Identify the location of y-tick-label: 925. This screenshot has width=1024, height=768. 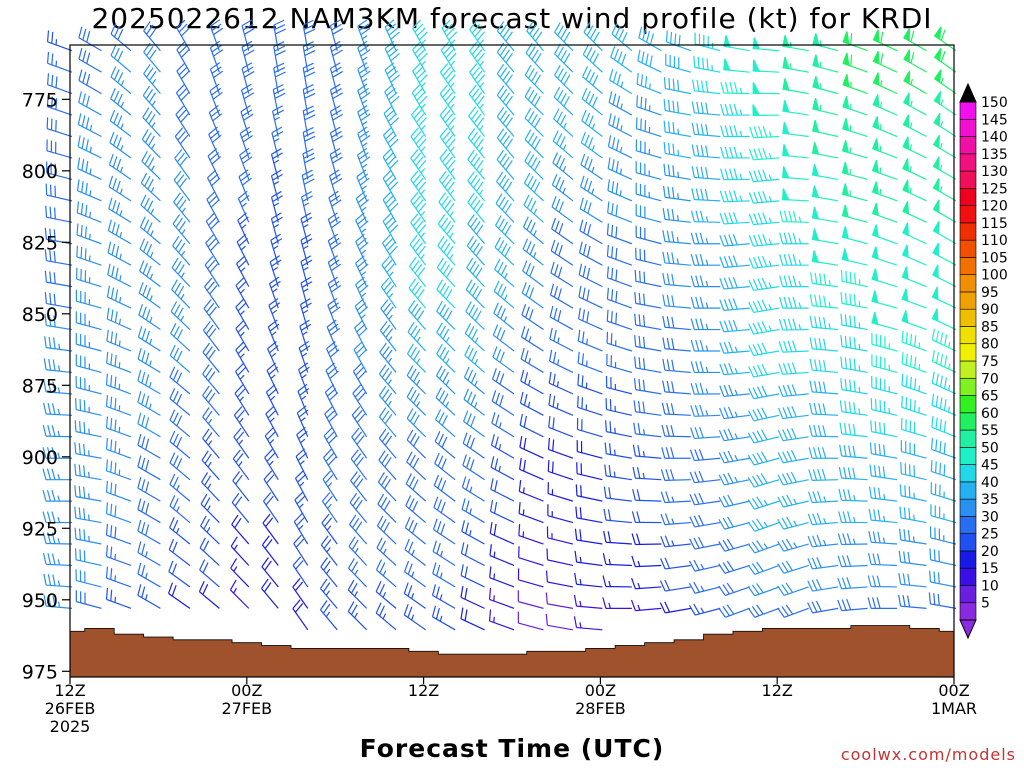
(40, 529).